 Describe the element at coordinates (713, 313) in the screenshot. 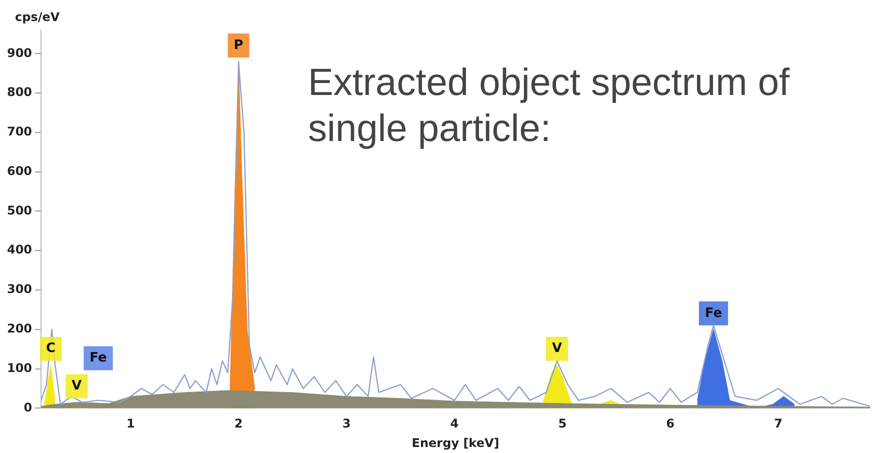

I see `series-label: Fe` at that location.